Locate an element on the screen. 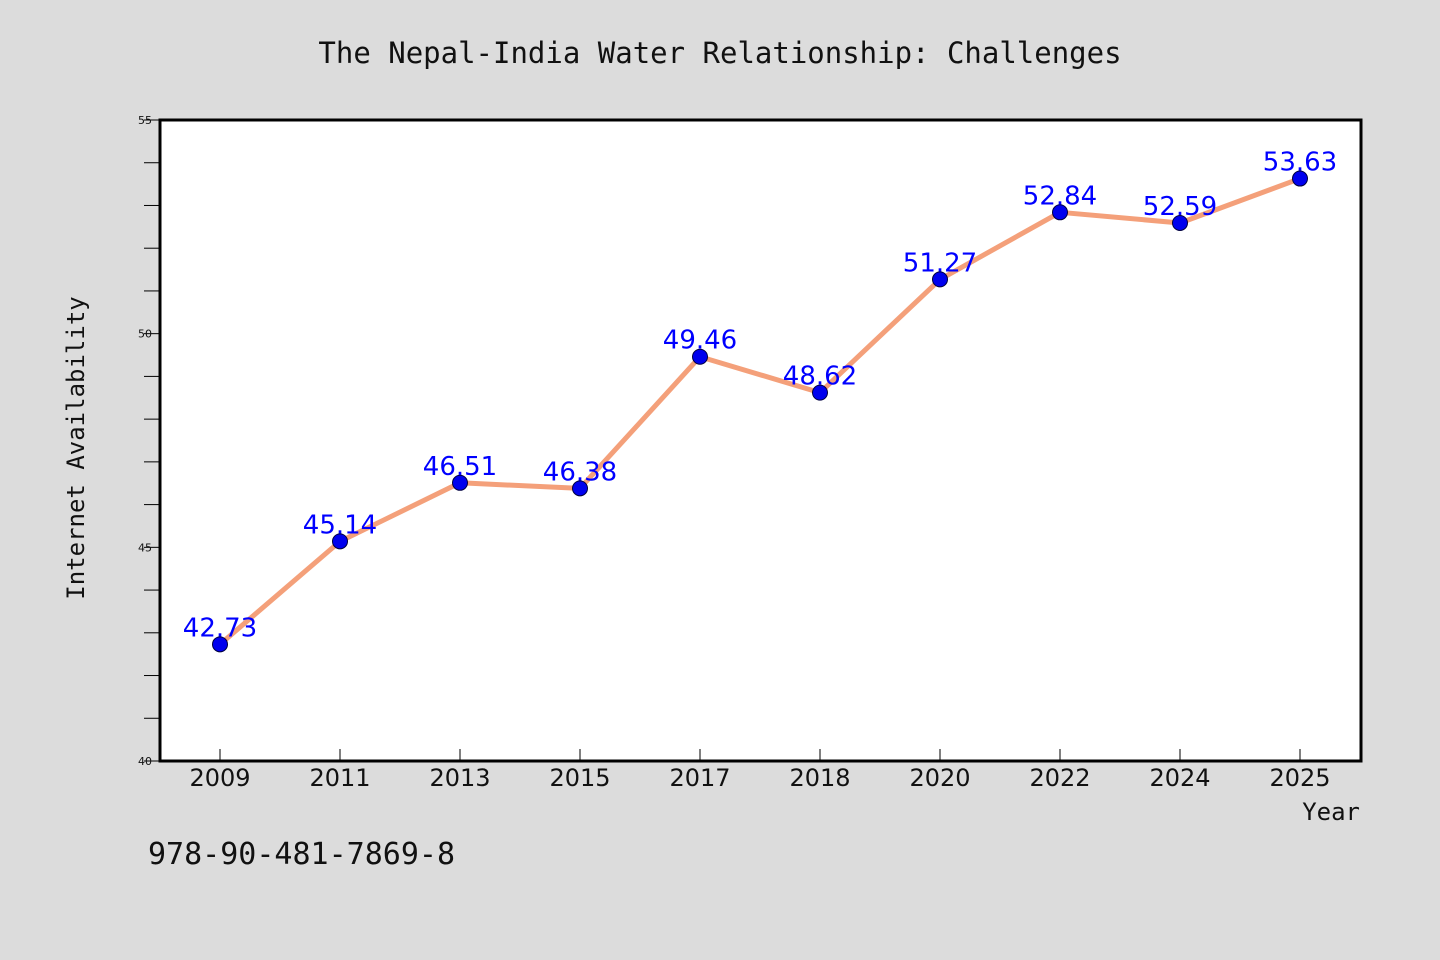 This screenshot has height=960, width=1440. data-label: 49.46 is located at coordinates (700, 341).